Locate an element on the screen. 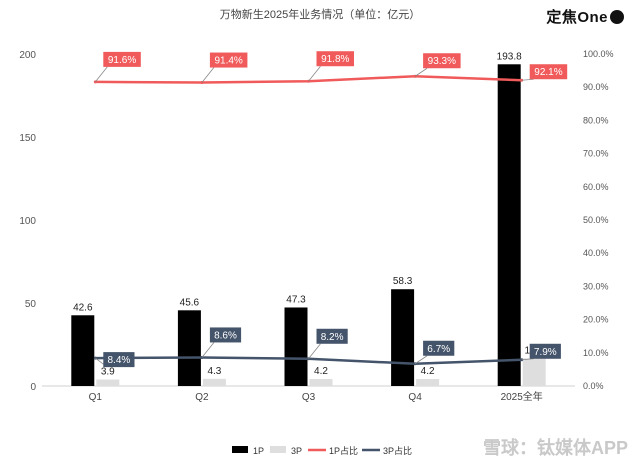  line-value-label: 6.7% is located at coordinates (438, 349).